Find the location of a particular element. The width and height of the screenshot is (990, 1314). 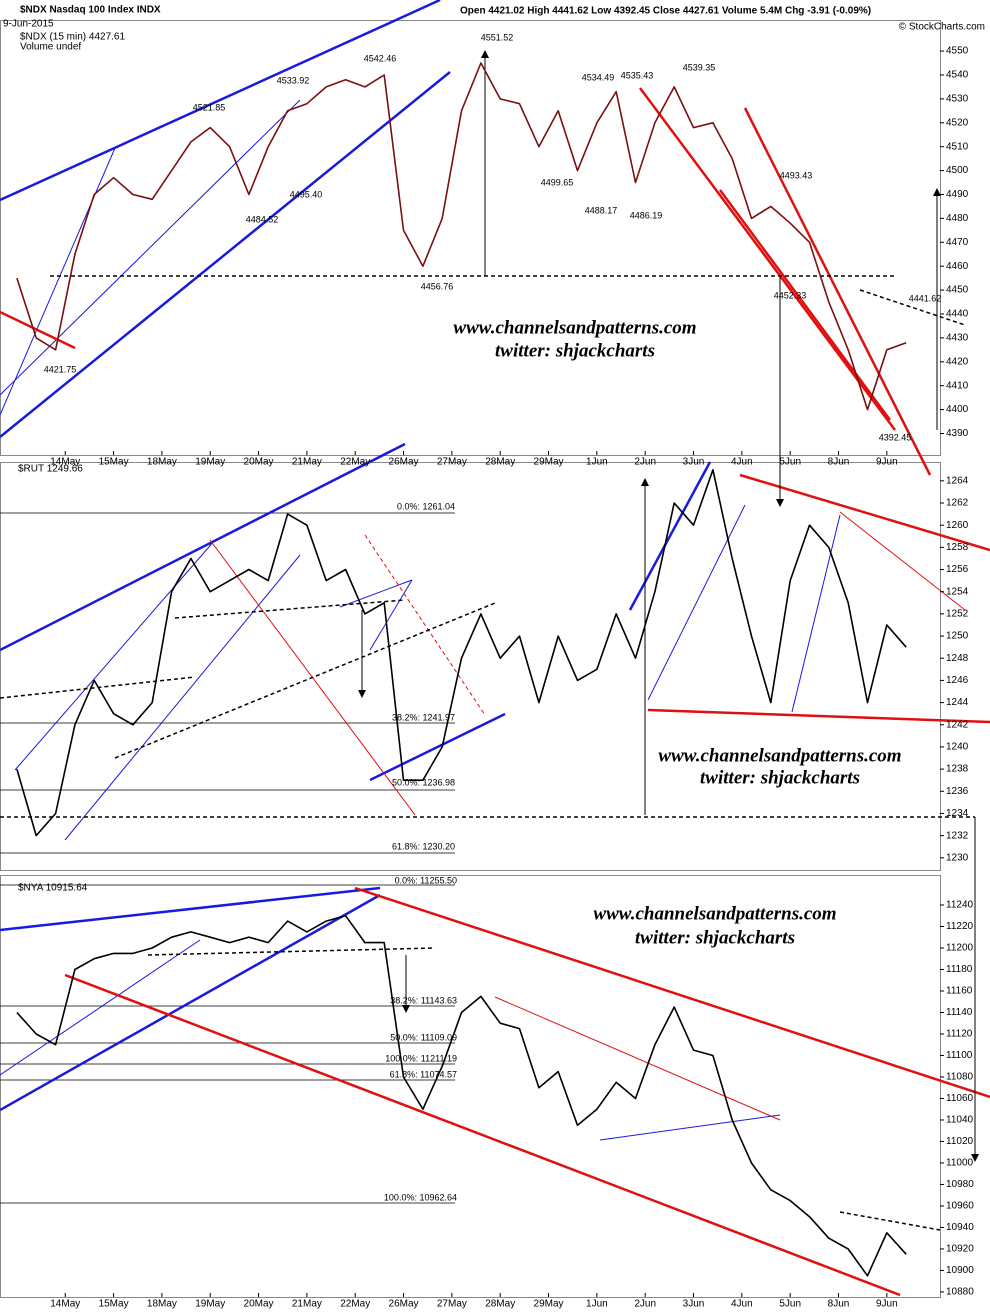

y-tick-label: 1246 is located at coordinates (957, 680).